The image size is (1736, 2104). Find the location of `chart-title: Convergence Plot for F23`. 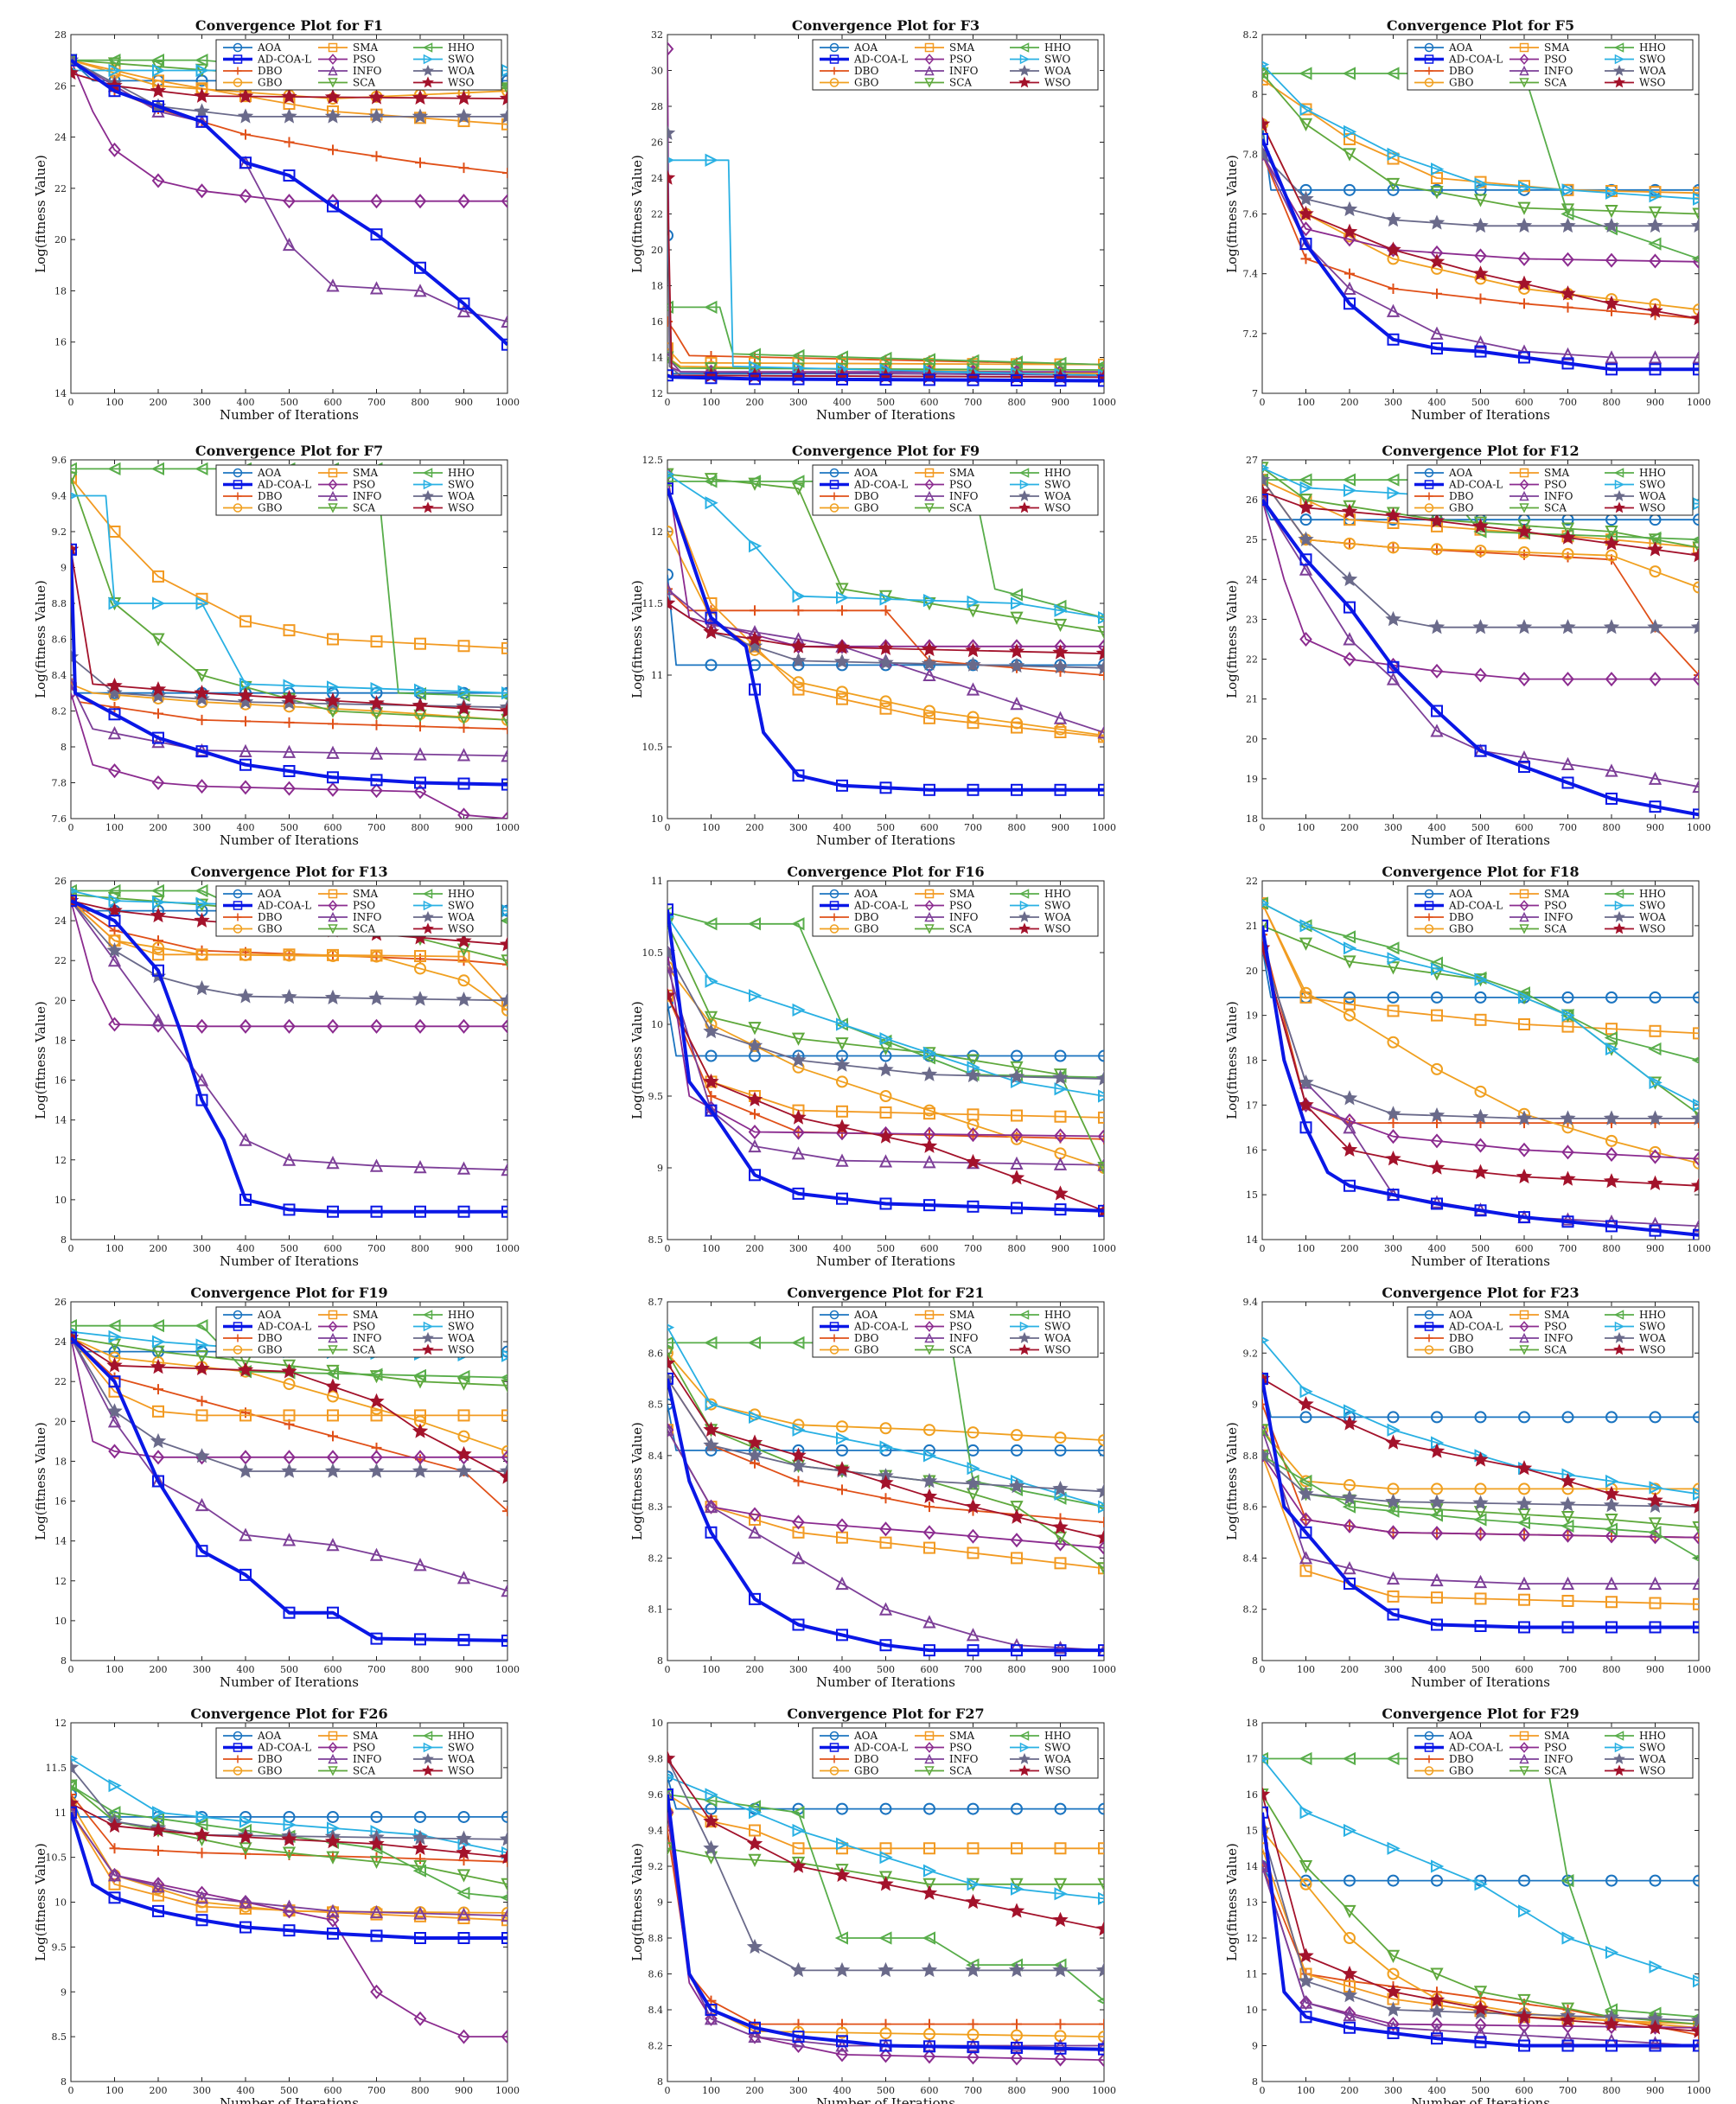

chart-title: Convergence Plot for F23 is located at coordinates (1480, 1293).